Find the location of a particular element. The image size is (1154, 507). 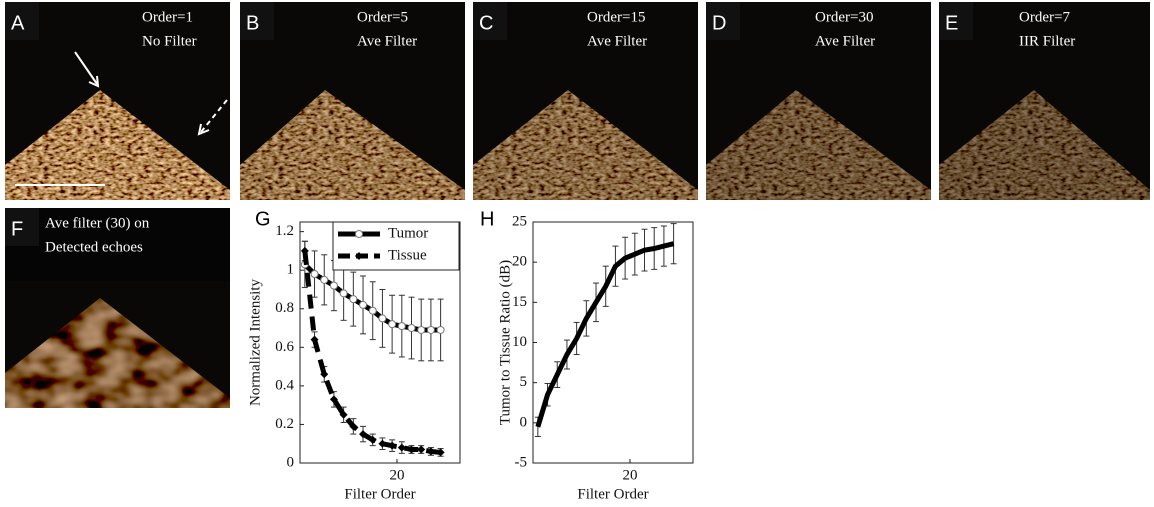

y-tick-label: 1 is located at coordinates (291, 270).